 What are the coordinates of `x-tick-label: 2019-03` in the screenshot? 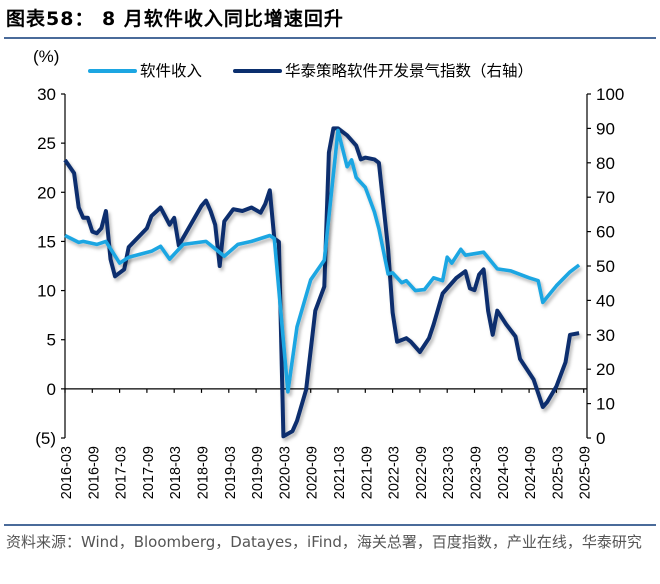 It's located at (231, 472).